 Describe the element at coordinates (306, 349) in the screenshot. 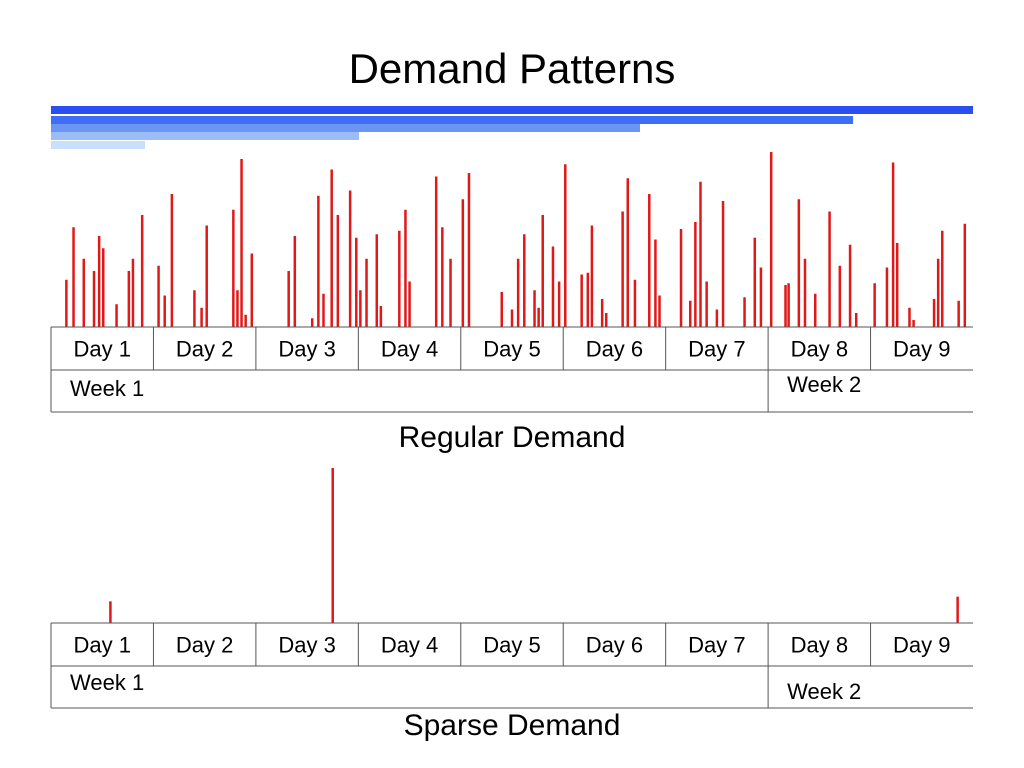

I see `regular-day-label: Day 3` at that location.